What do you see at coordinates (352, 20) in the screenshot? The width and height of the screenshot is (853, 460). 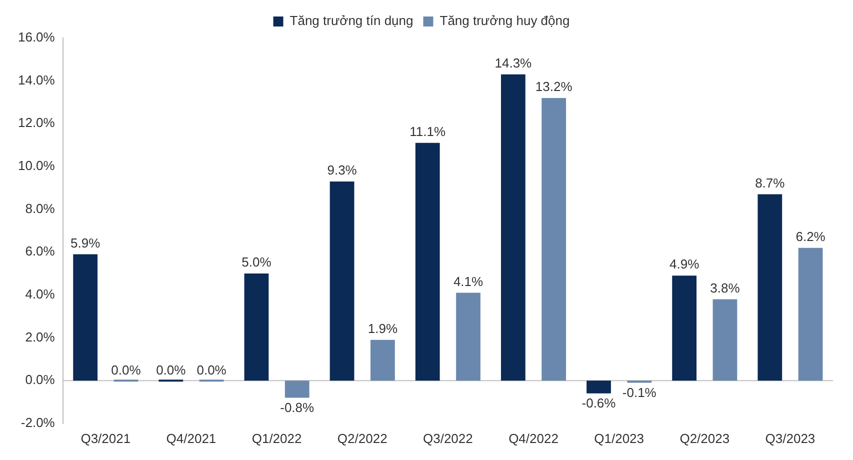 I see `legend-label: Tăng trưởng tín dụng` at bounding box center [352, 20].